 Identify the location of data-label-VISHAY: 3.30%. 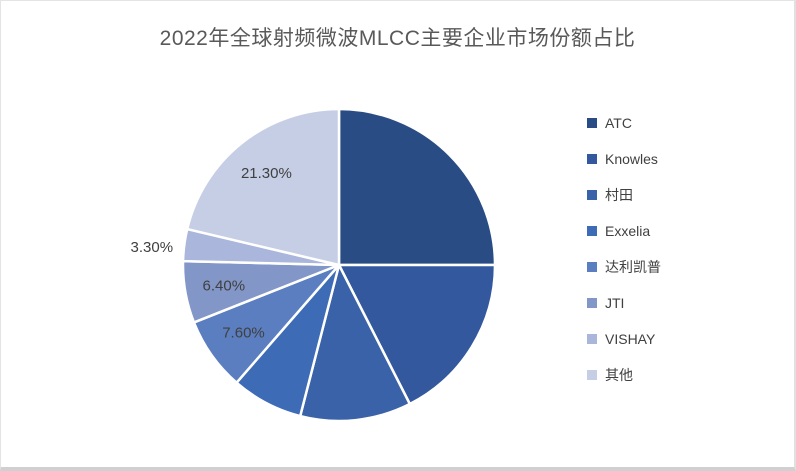
(152, 247).